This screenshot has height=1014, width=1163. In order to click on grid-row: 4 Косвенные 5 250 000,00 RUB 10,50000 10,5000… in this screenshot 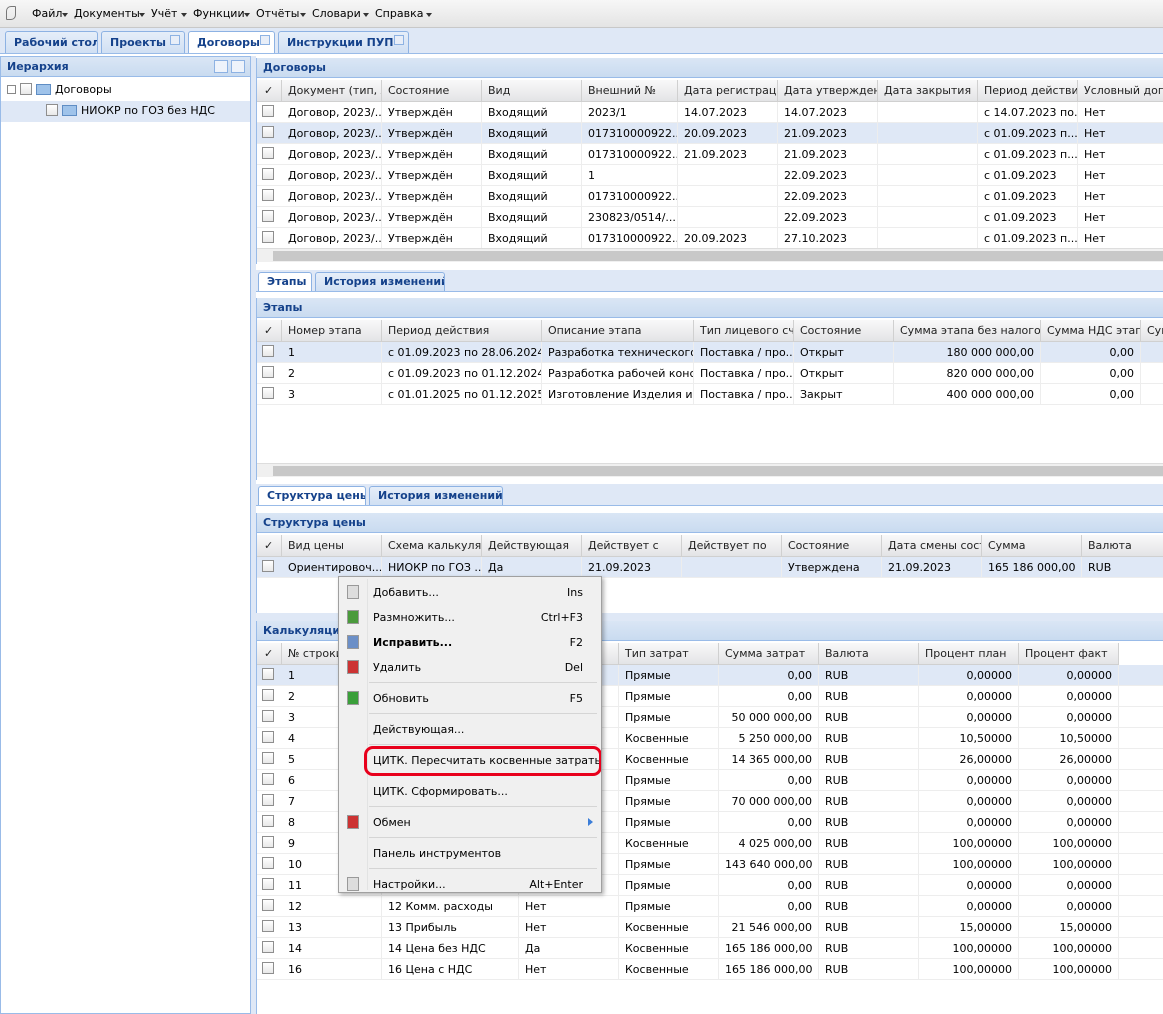, I will do `click(710, 738)`.